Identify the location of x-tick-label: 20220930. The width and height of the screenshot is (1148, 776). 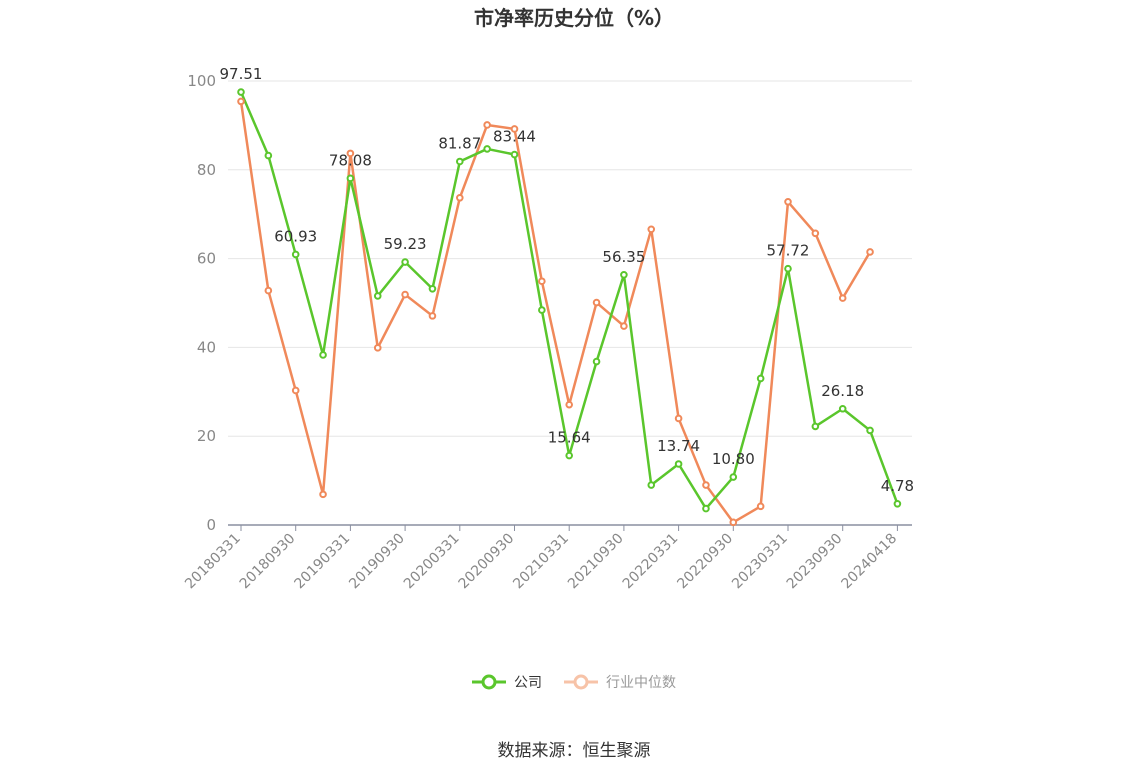
(705, 562).